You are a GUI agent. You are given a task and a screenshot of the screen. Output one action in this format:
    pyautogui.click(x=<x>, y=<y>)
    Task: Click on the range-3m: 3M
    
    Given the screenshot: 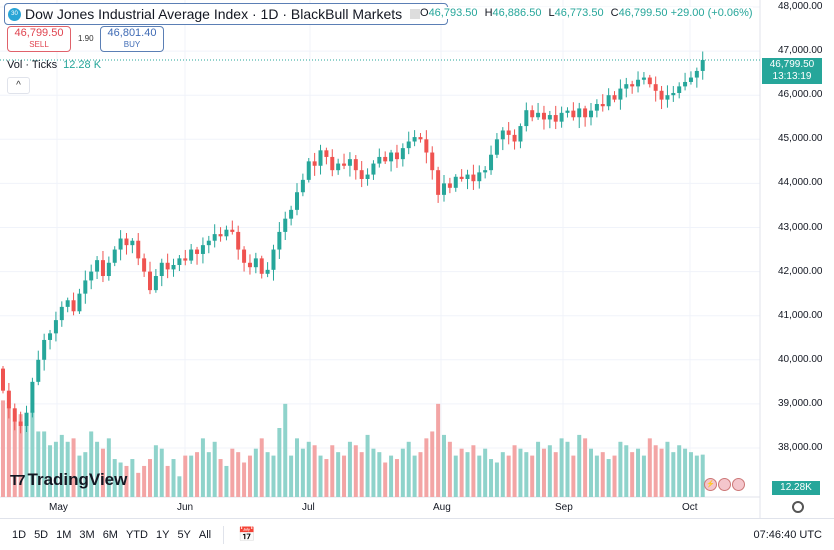 What is the action you would take?
    pyautogui.click(x=87, y=534)
    